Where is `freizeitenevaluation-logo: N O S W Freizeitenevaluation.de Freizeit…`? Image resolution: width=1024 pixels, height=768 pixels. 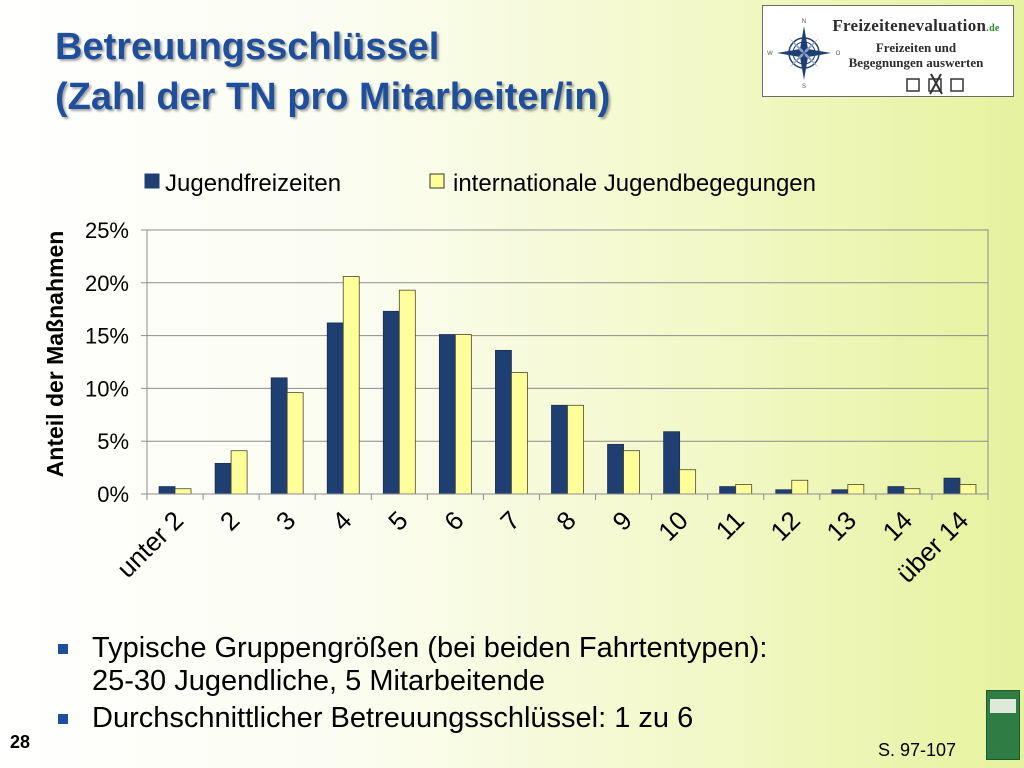 freizeitenevaluation-logo: N O S W Freizeitenevaluation.de Freizeit… is located at coordinates (888, 51).